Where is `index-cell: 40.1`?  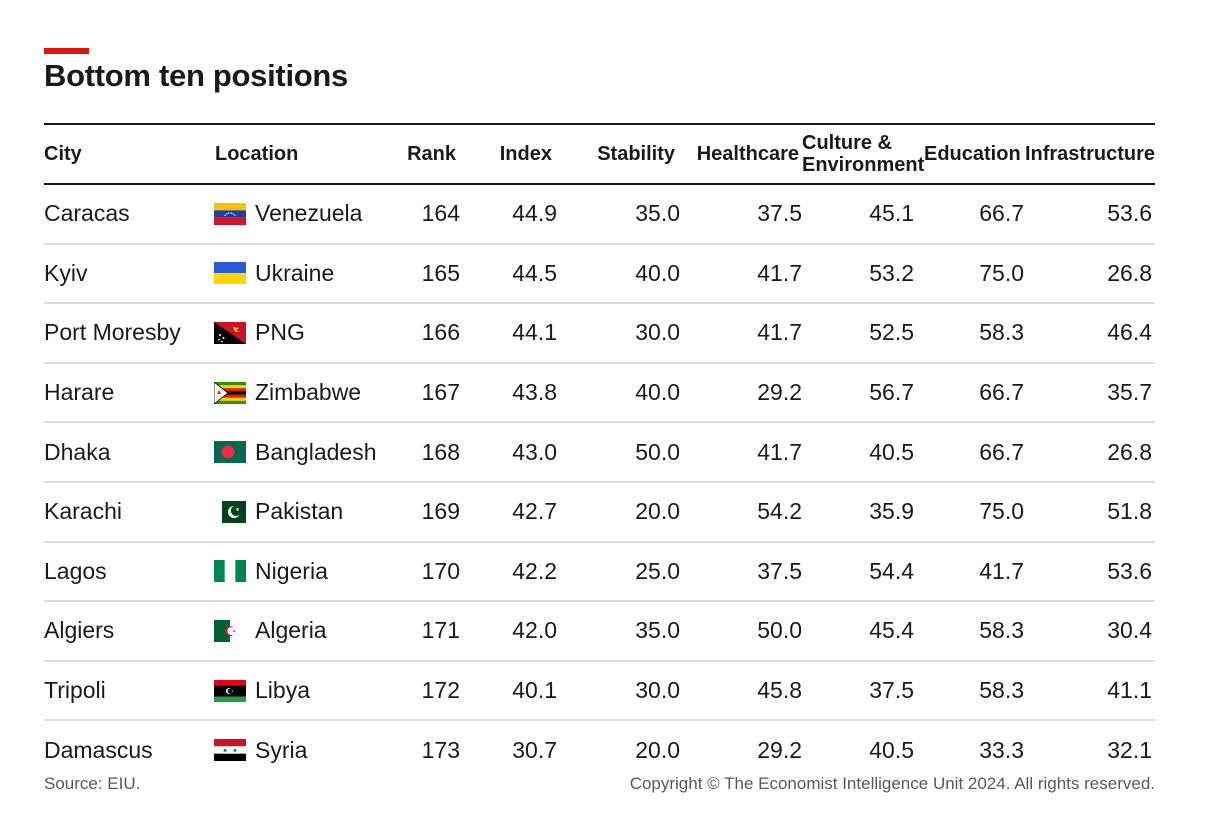
index-cell: 40.1 is located at coordinates (534, 690).